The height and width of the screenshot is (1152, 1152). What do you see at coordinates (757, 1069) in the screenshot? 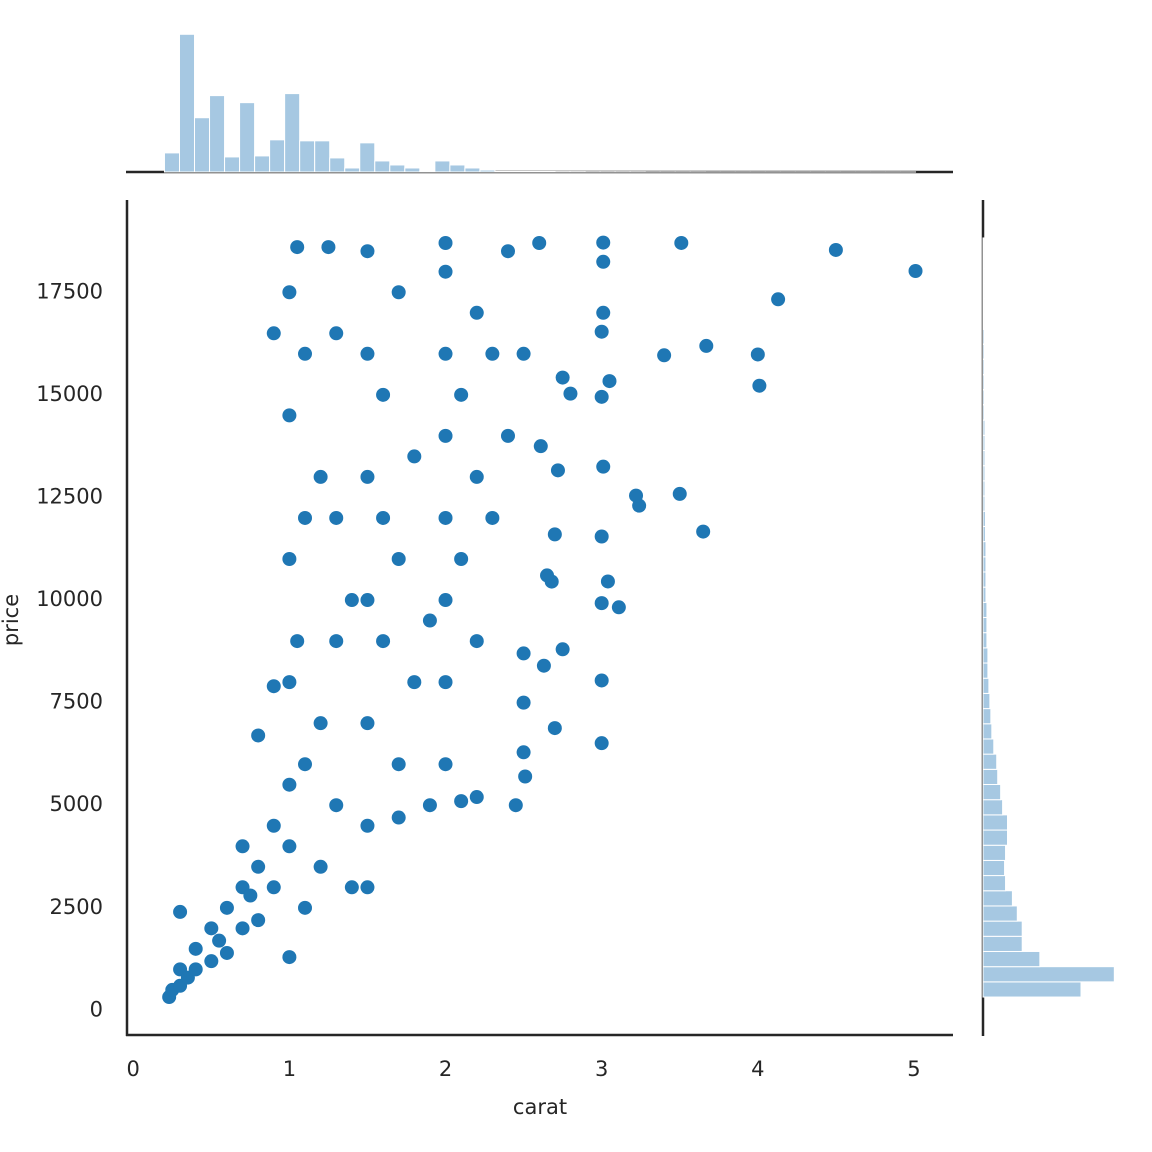
I see `x-tick-label: 4` at bounding box center [757, 1069].